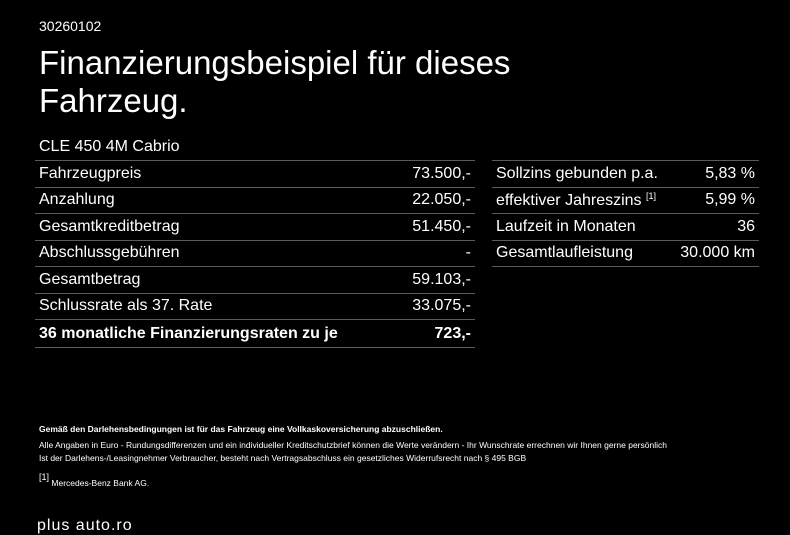 This screenshot has width=790, height=535. I want to click on row-label: Abschlussgebühren, so click(217, 253).